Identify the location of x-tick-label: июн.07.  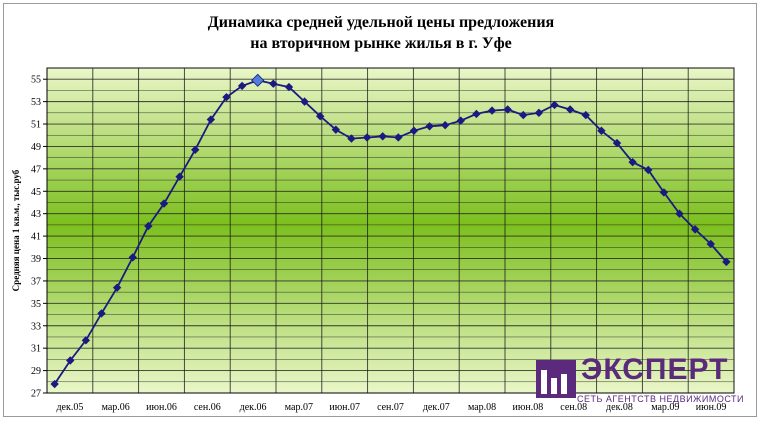
(344, 407).